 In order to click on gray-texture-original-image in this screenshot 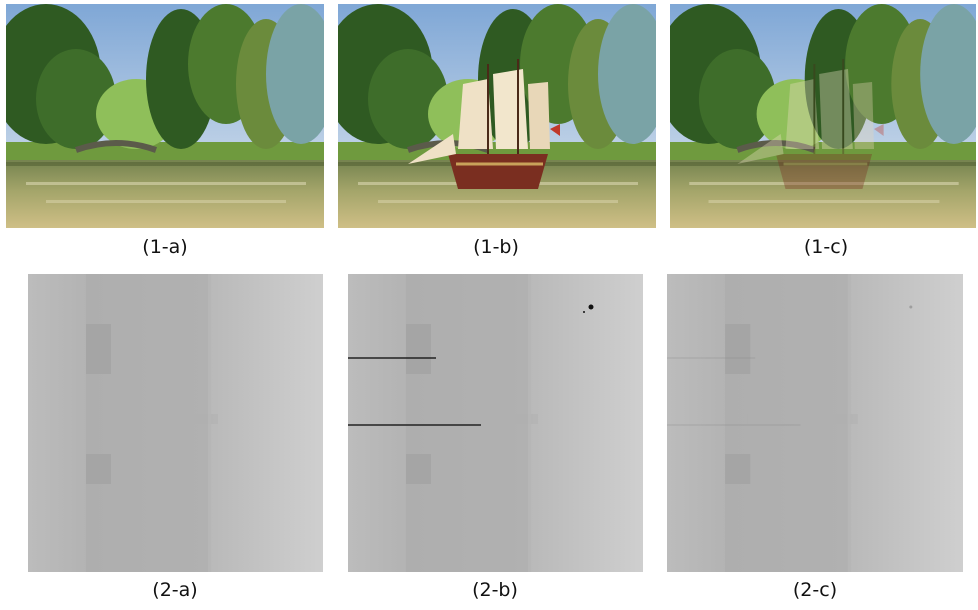, I will do `click(175, 423)`.